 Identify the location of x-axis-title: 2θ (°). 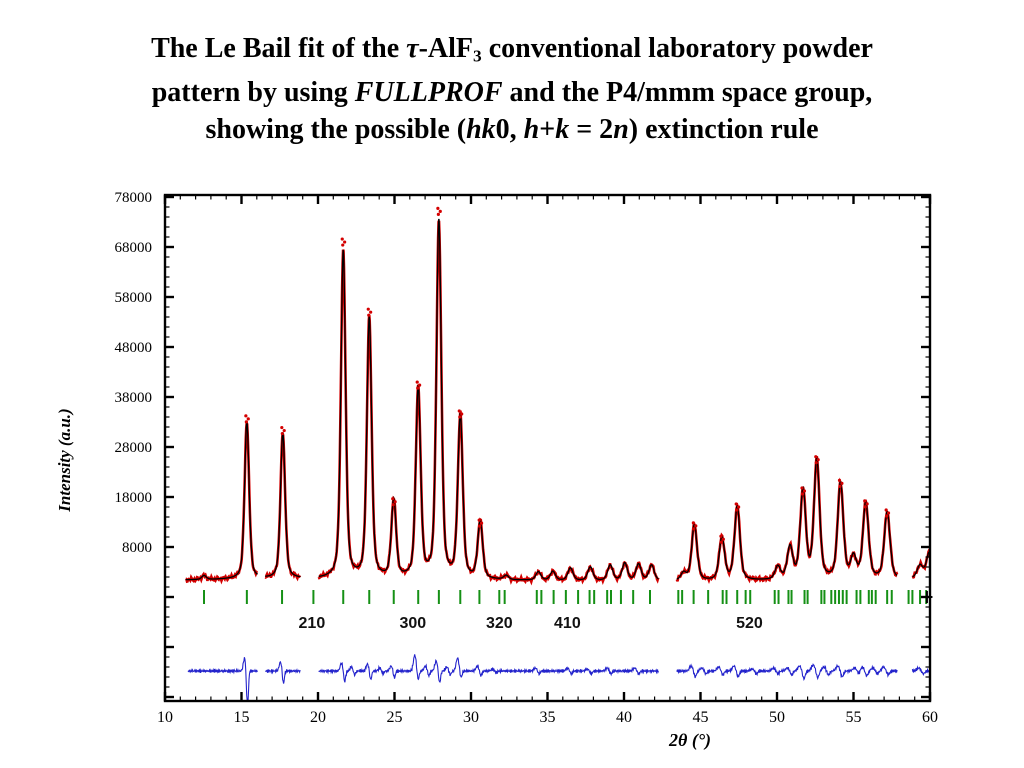
(689, 740).